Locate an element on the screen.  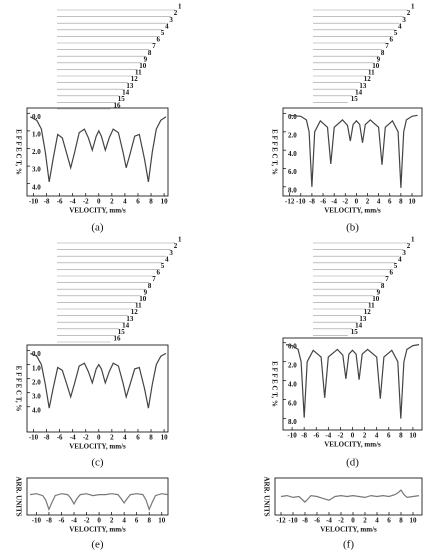
panel-caption: (e) is located at coordinates (97, 544).